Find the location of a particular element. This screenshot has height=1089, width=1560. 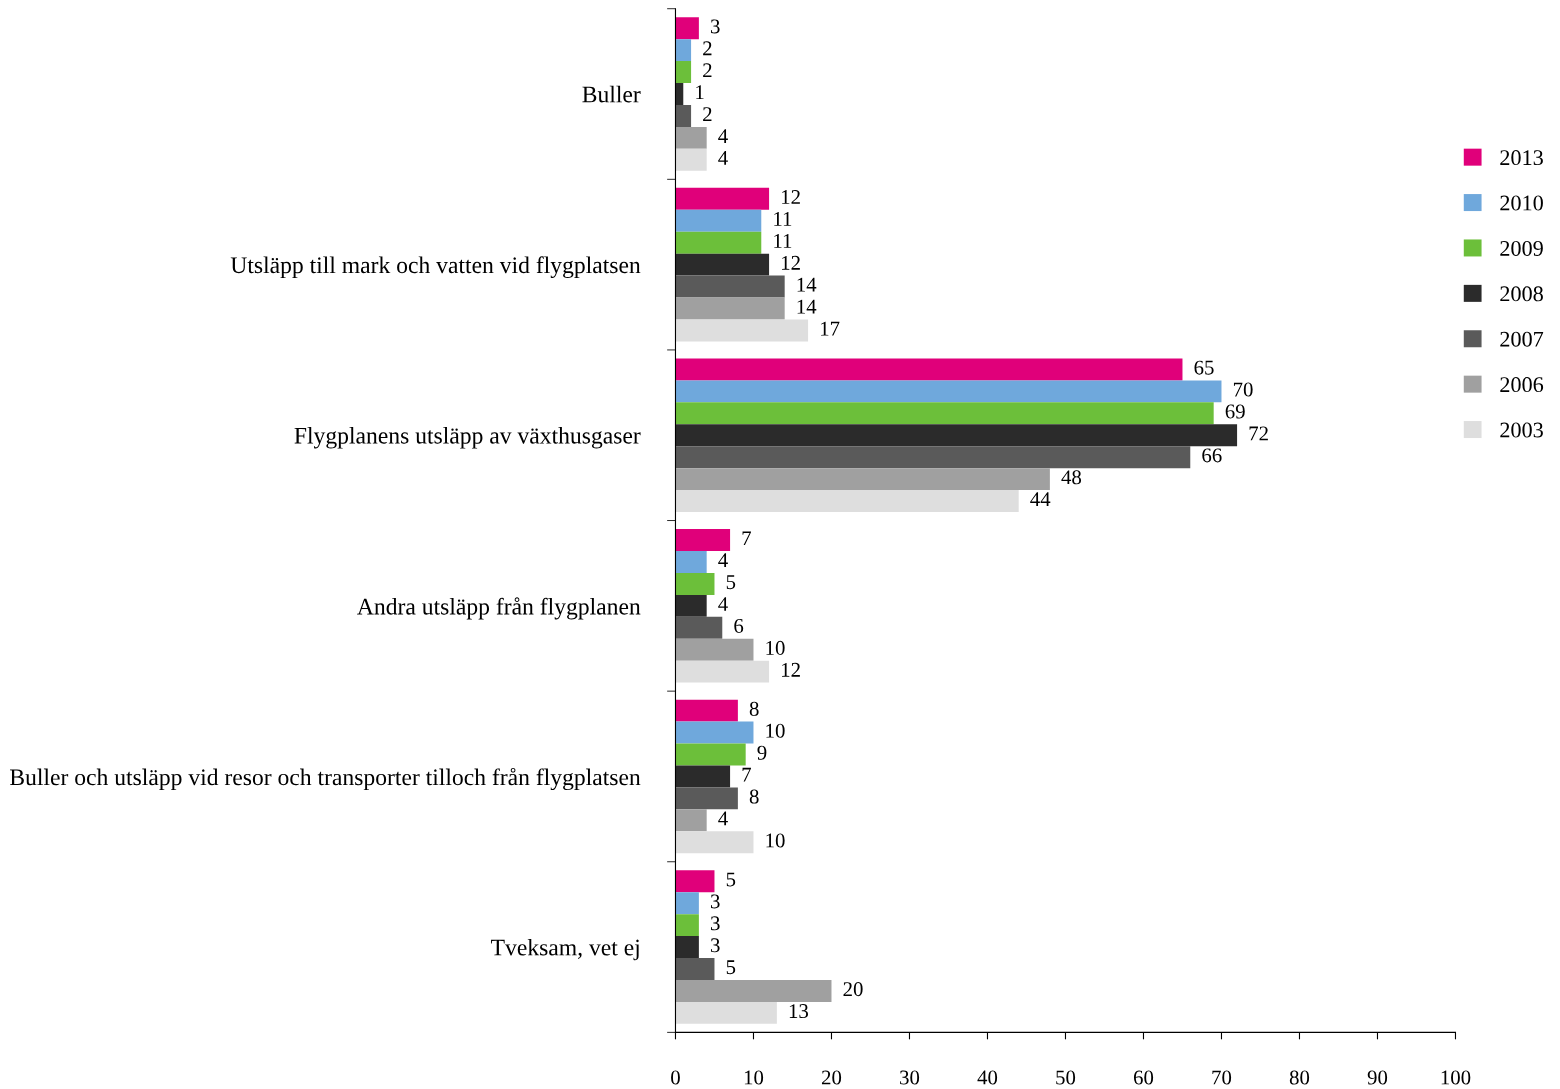

data-label: 70 is located at coordinates (1243, 389).